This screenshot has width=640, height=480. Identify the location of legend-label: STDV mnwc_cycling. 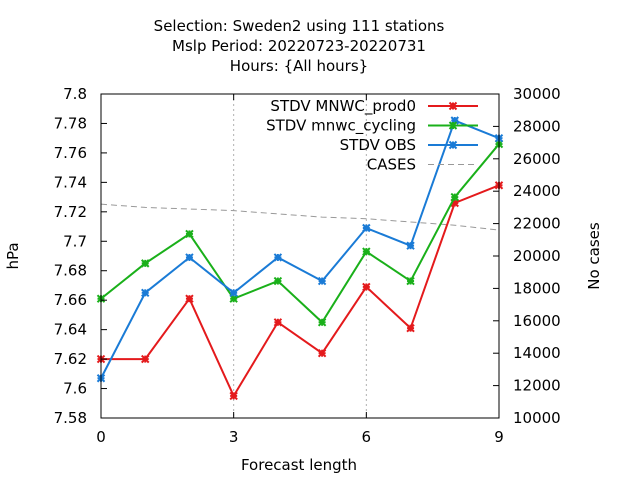
(341, 126).